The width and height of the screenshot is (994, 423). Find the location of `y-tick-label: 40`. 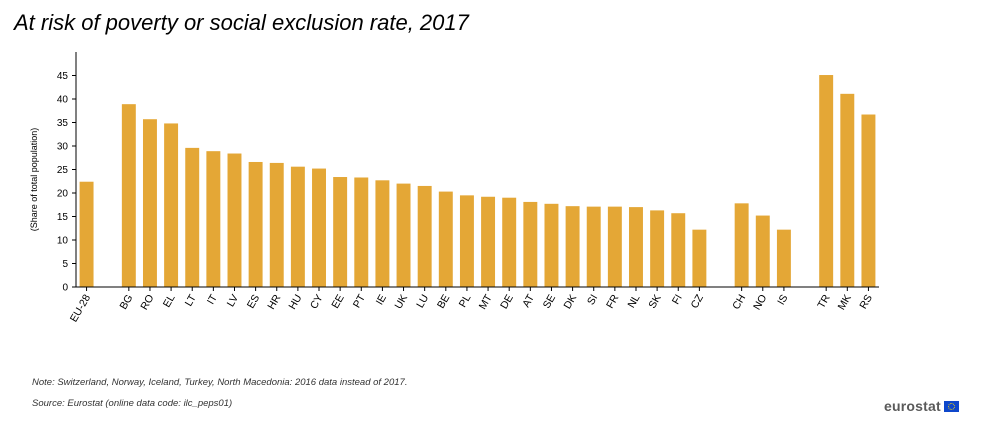

y-tick-label: 40 is located at coordinates (63, 100).